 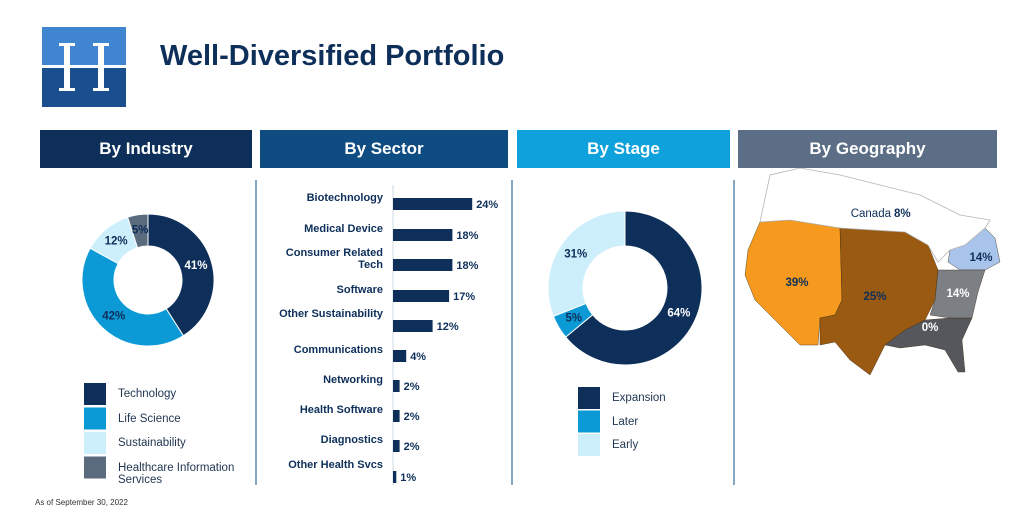 I want to click on category-label: Other Sustainability, so click(x=331, y=314).